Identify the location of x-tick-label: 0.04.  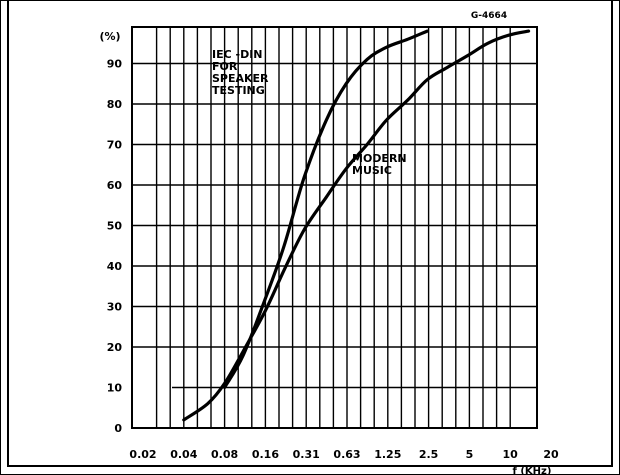
(183, 454).